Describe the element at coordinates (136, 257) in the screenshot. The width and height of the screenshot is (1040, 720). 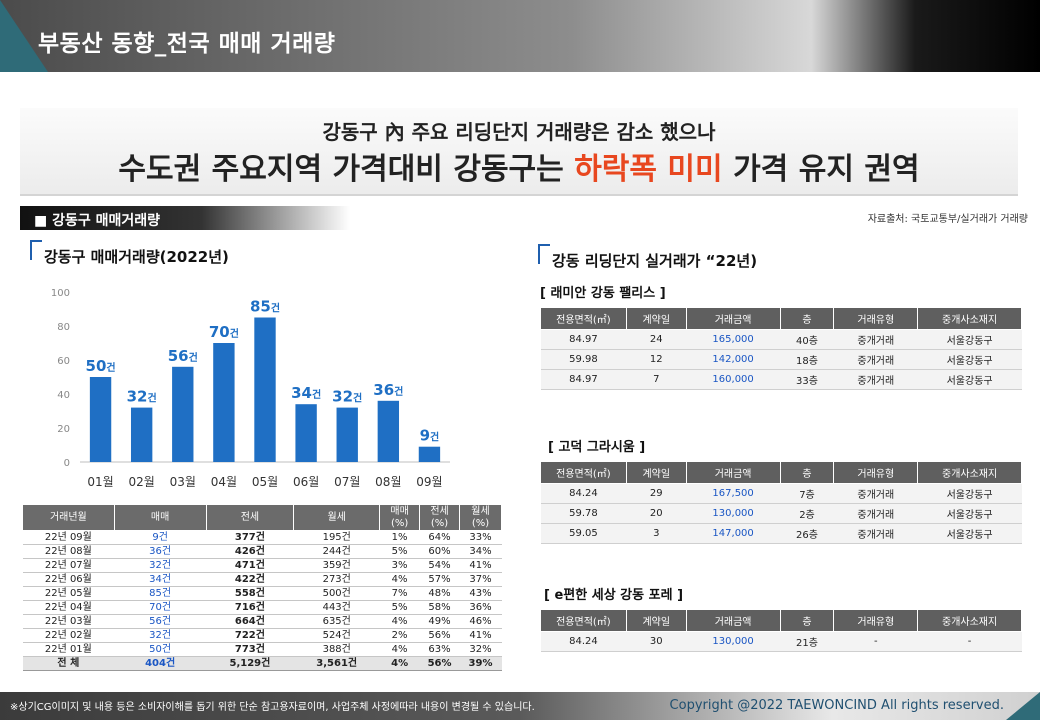
I see `chart-subtitle-text: 강동구 매매거래량(2022년)` at that location.